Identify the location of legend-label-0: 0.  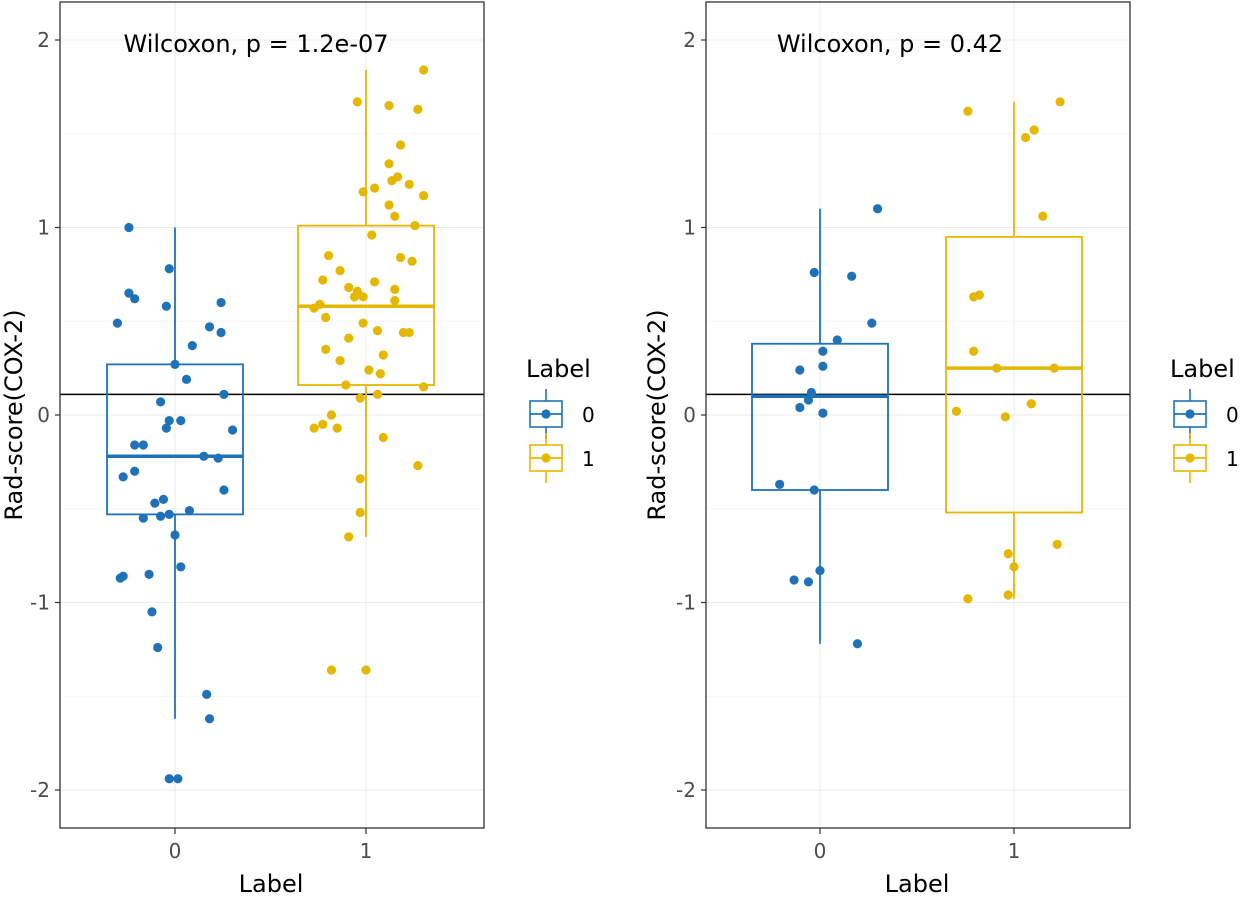
(588, 415).